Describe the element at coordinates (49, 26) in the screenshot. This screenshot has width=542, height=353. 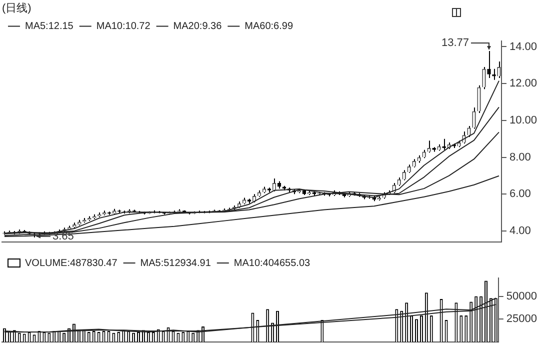
I see `legend-label: MA5:12.15` at that location.